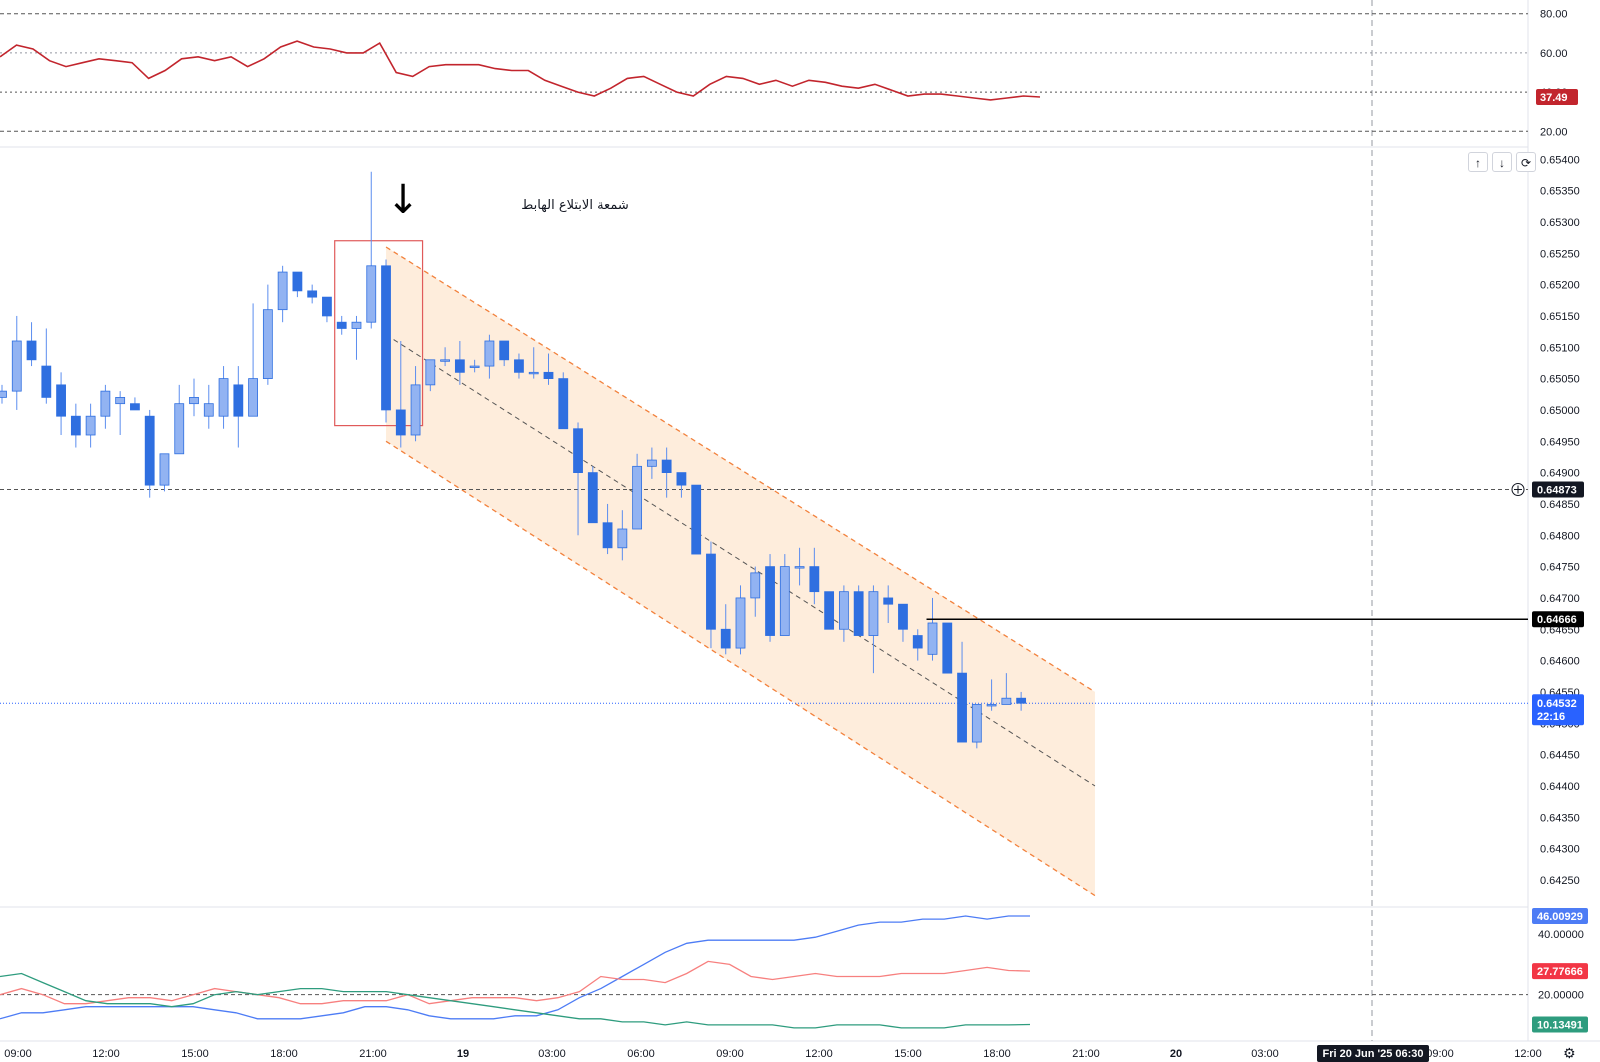 This screenshot has width=1600, height=1062. What do you see at coordinates (1560, 317) in the screenshot?
I see `price-tick-label: 0.65150` at bounding box center [1560, 317].